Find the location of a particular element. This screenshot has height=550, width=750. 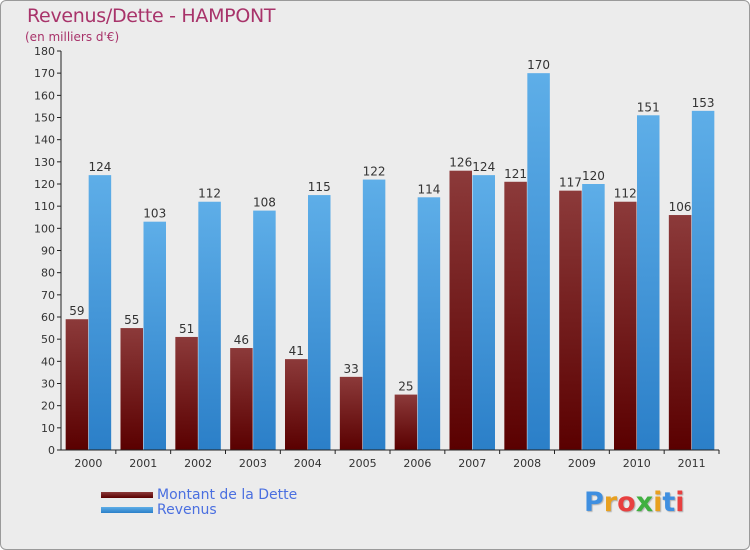

bar-dette-2006 is located at coordinates (406, 422).